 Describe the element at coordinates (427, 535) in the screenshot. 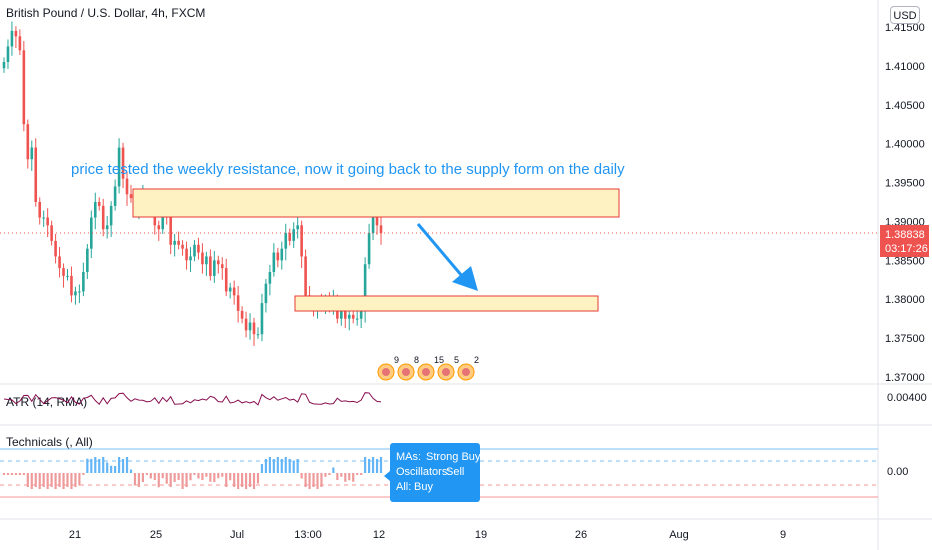

I see `time-axis: 21 25 Jul 13:00 12 19 26 Aug 9` at that location.